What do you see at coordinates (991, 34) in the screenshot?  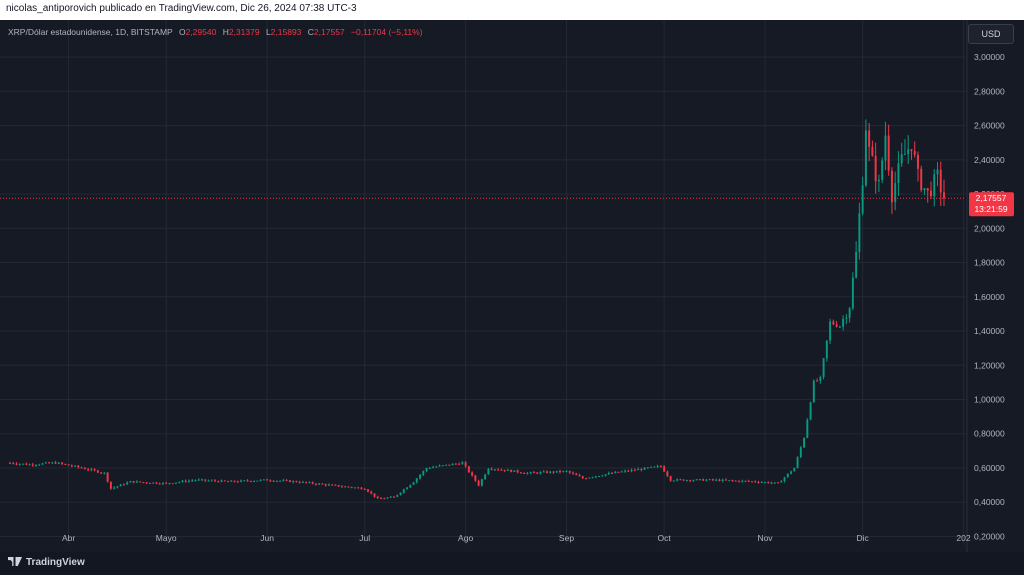 I see `currency-button: USD` at bounding box center [991, 34].